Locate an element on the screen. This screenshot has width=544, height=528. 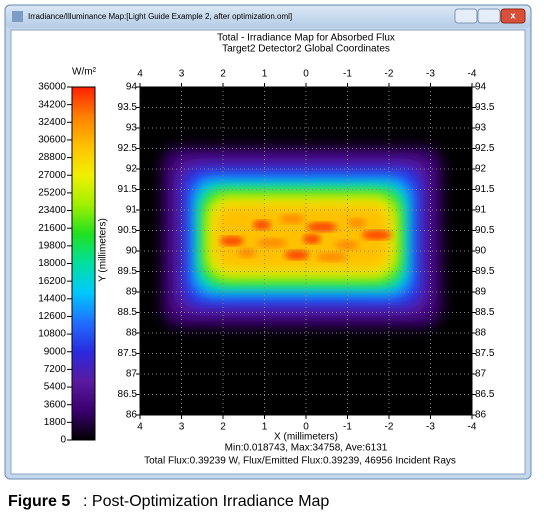
y-tick-label: 91.5 is located at coordinates (485, 189).